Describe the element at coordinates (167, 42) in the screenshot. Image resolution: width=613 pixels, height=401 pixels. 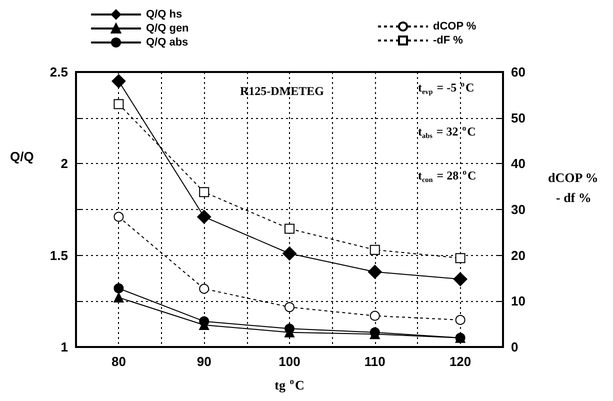
I see `legend-label: Q/Q abs` at that location.